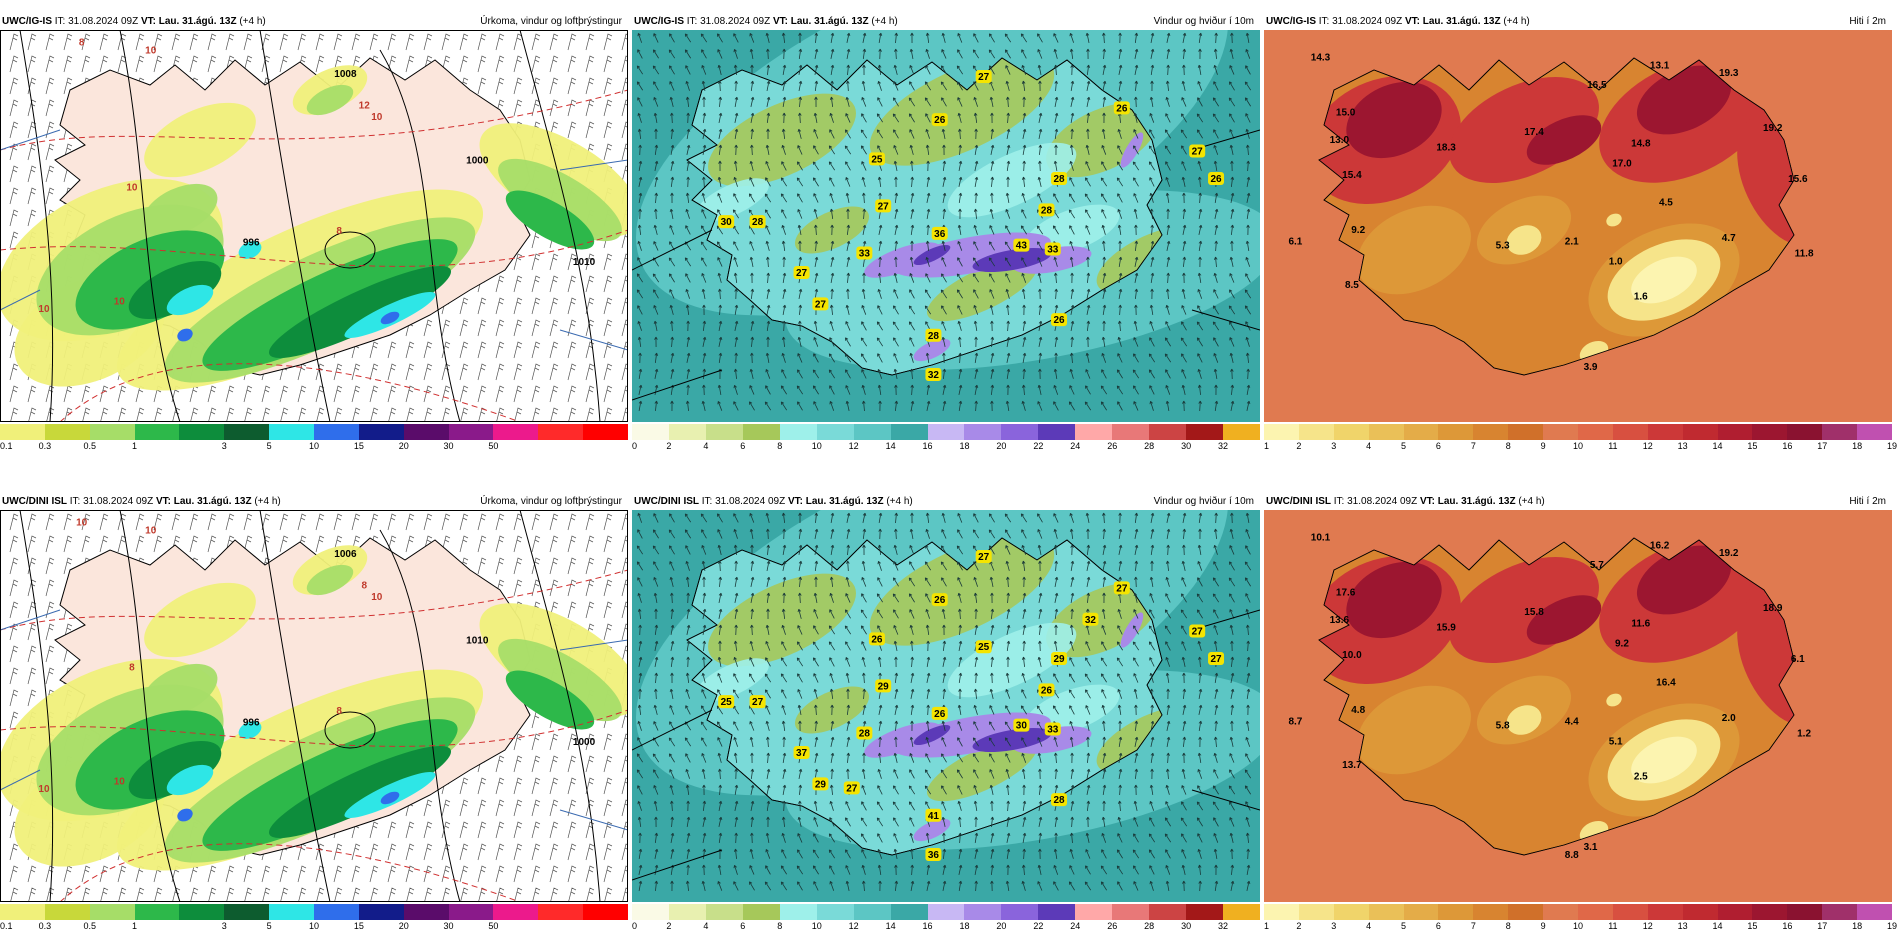 The width and height of the screenshot is (1900, 950). I want to click on legend-tick: 20, so click(1001, 926).